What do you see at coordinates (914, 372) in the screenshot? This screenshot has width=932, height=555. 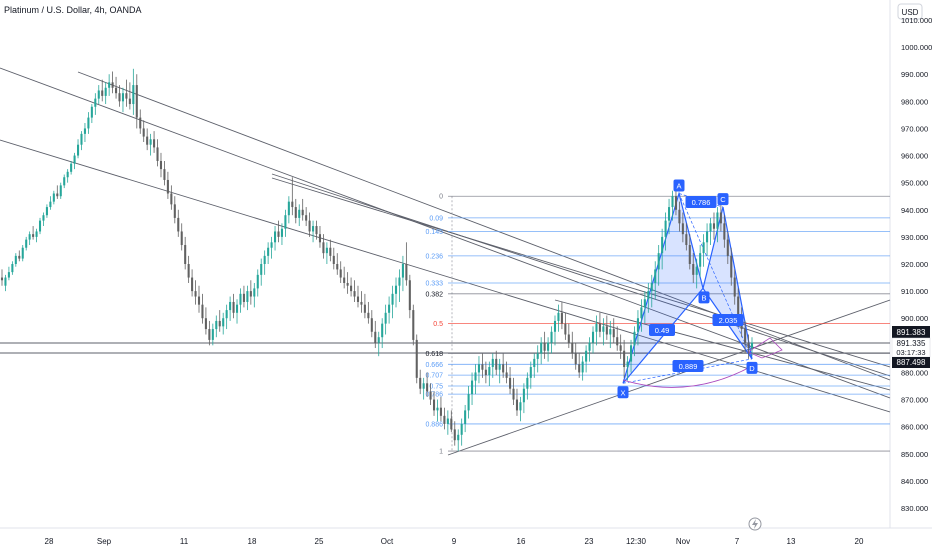 I see `y-tick-label: 880.000` at bounding box center [914, 372].